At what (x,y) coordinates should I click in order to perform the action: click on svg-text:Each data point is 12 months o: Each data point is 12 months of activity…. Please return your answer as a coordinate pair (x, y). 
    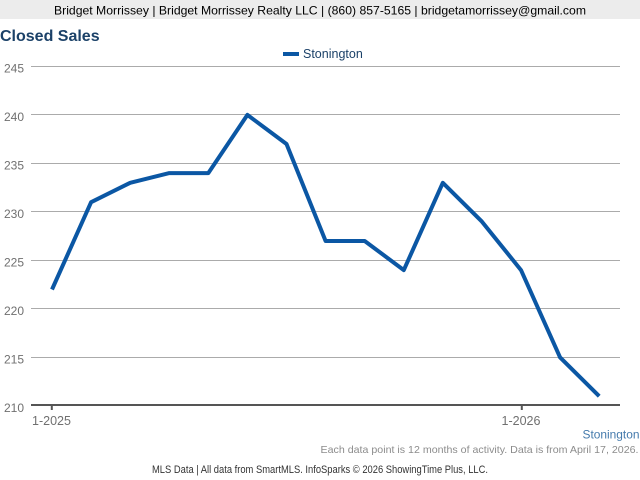
    Looking at the image, I should click on (480, 450).